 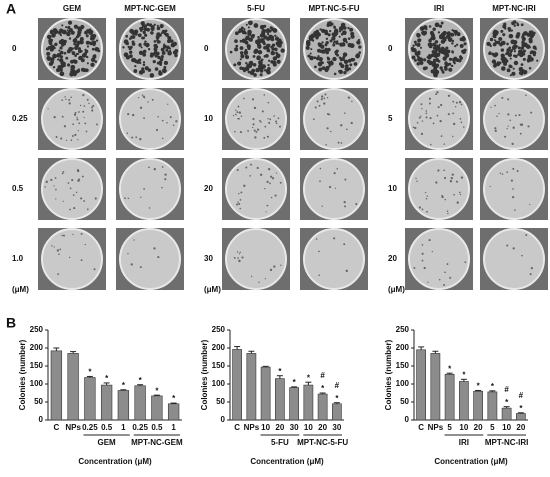 What do you see at coordinates (107, 442) in the screenshot?
I see `group-label: GEM` at bounding box center [107, 442].